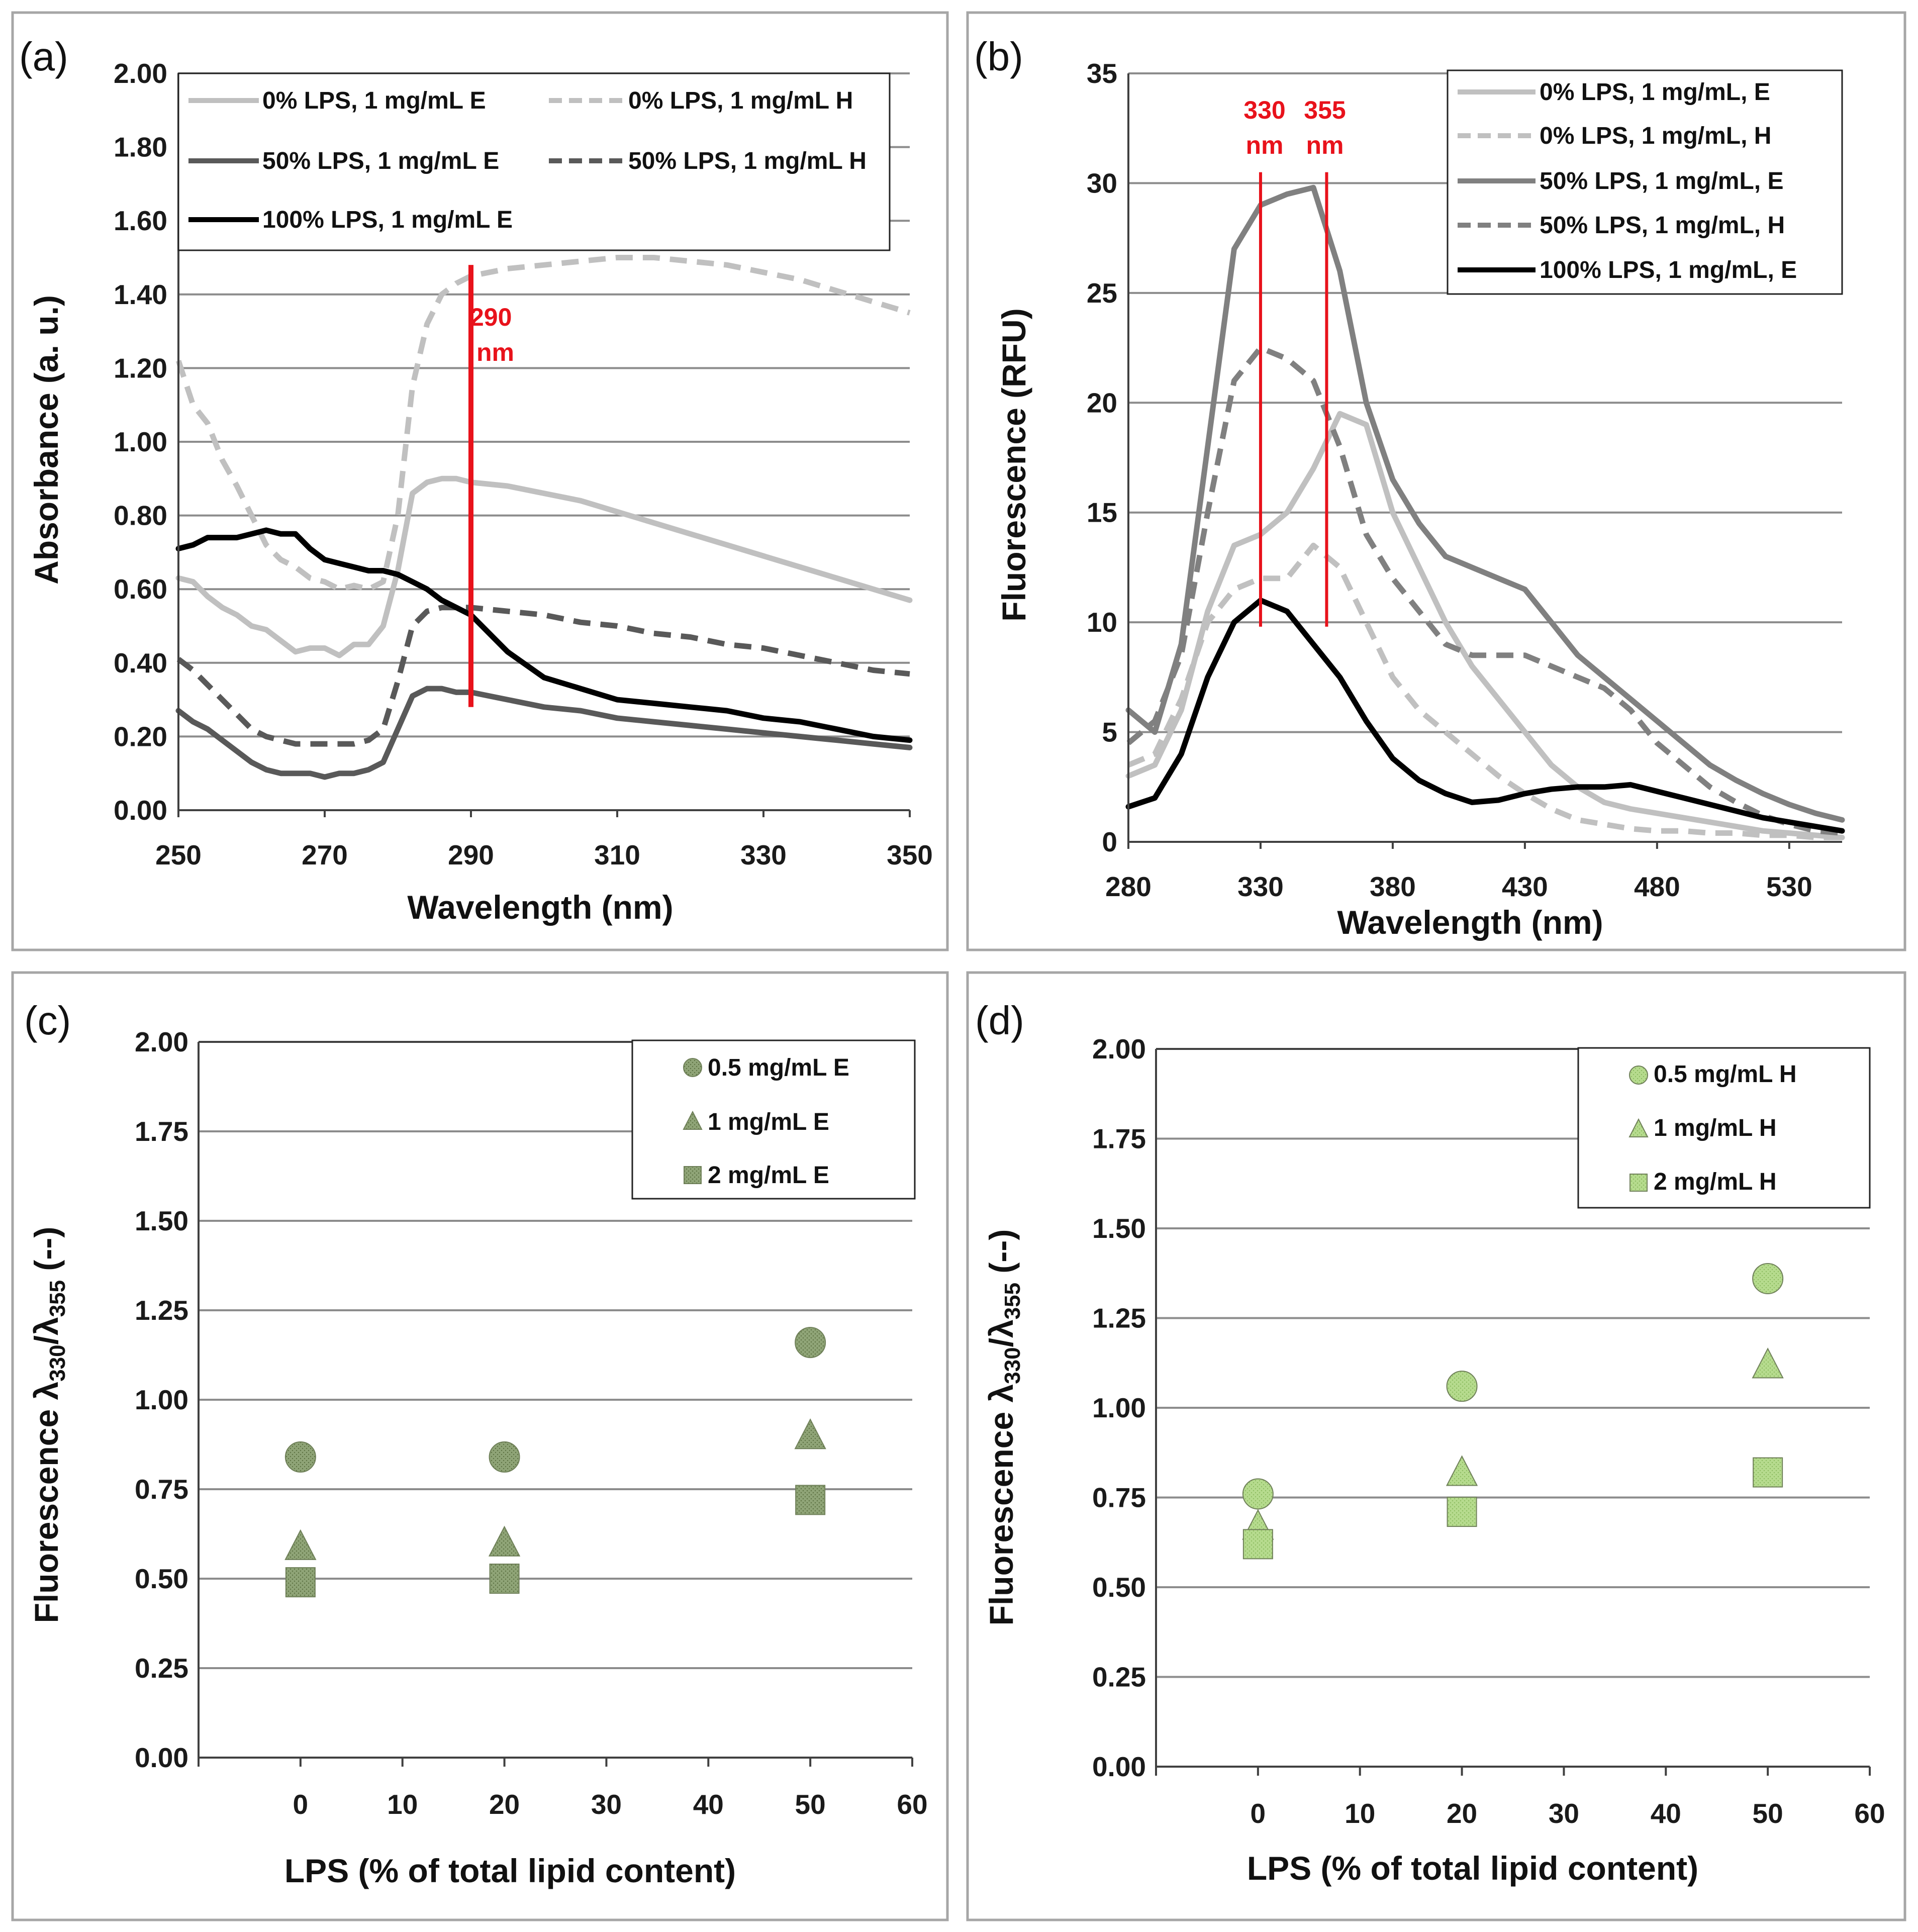  I want to click on panel-a-y-axis-label: Absorbance (a. u.), so click(47, 440).